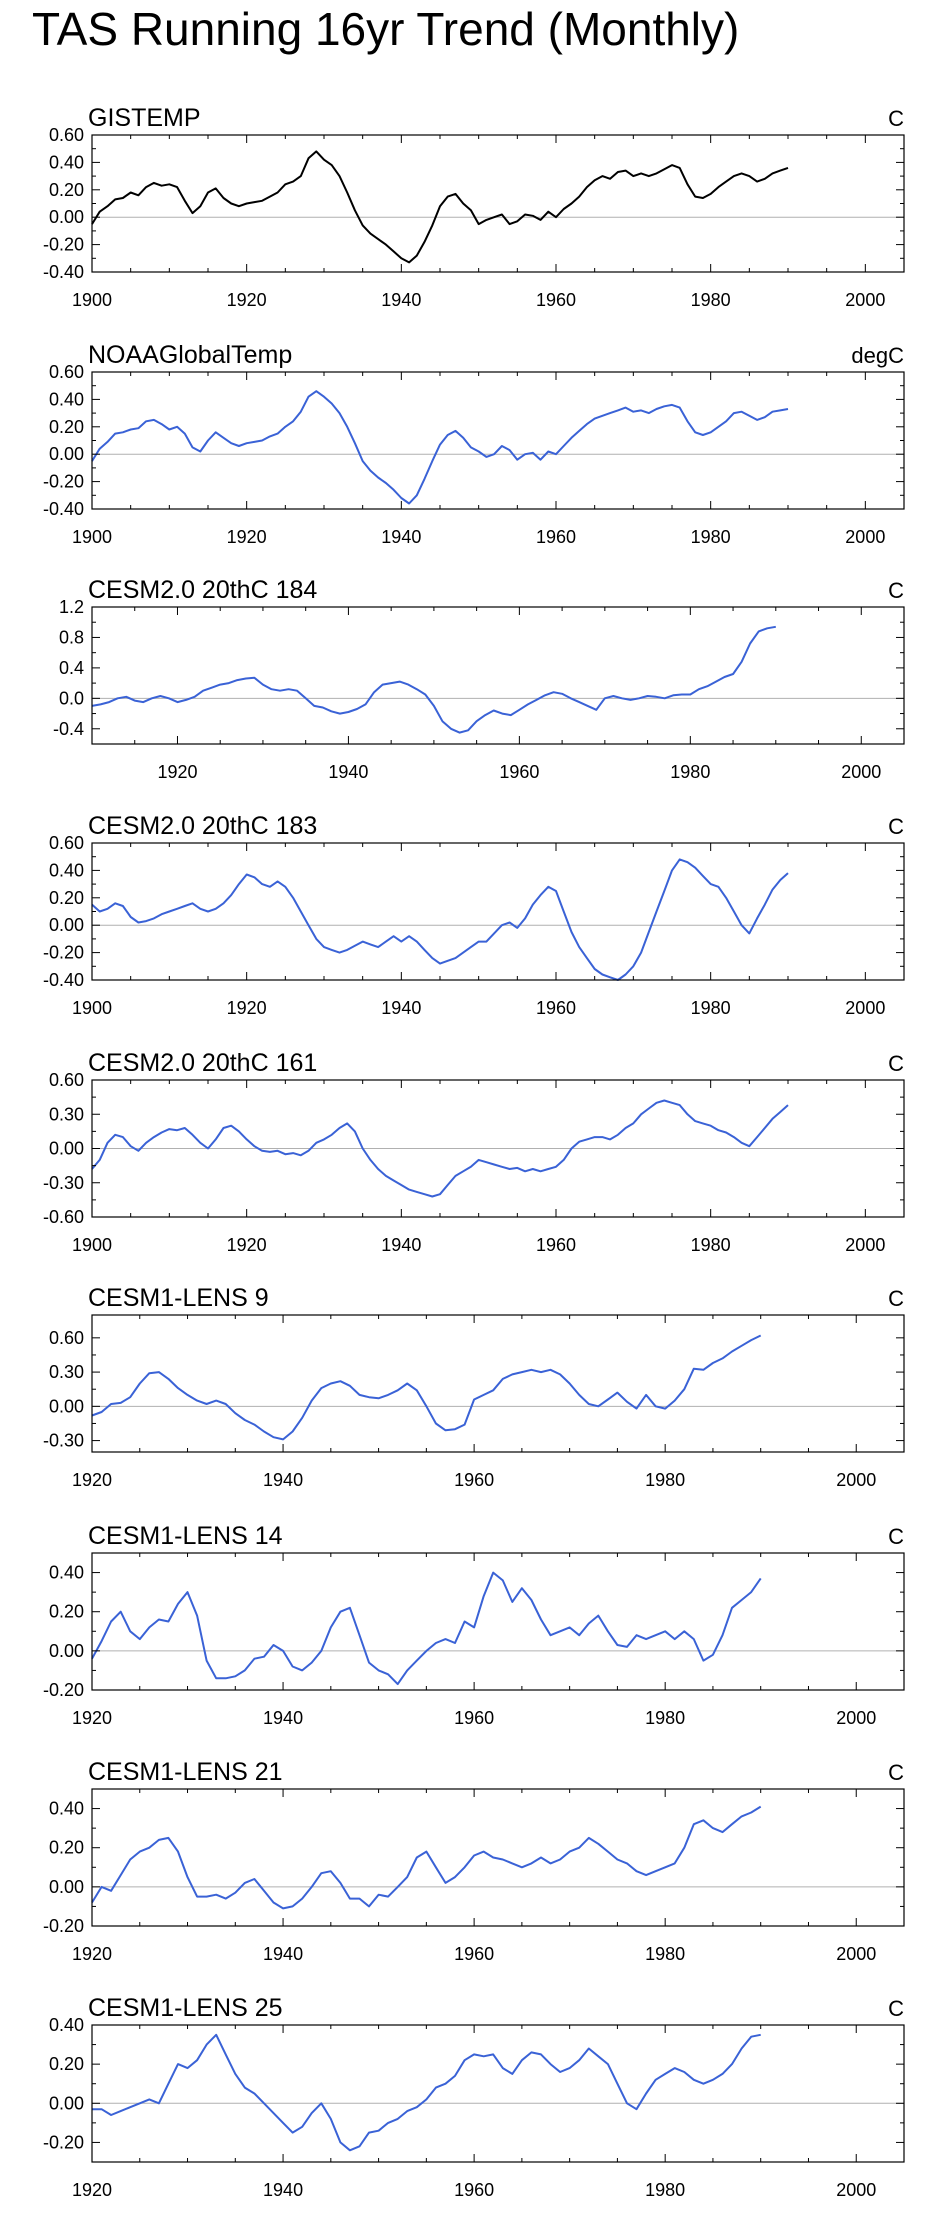 Image resolution: width=928 pixels, height=2219 pixels. I want to click on y-tick-label: -0.30, so click(63, 1183).